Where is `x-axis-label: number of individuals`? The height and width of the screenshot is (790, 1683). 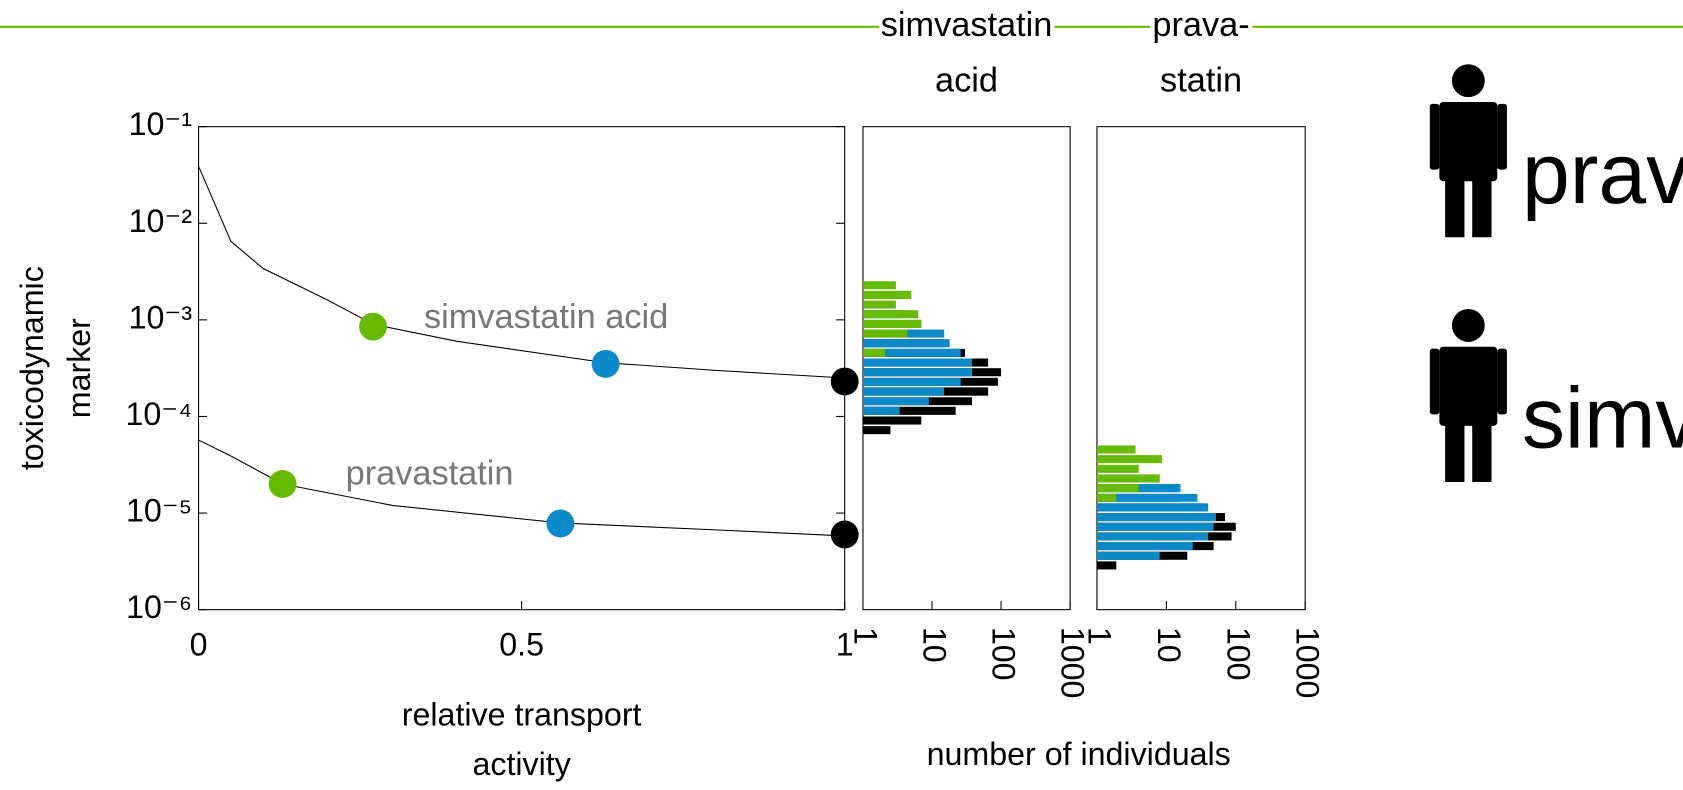 x-axis-label: number of individuals is located at coordinates (1079, 754).